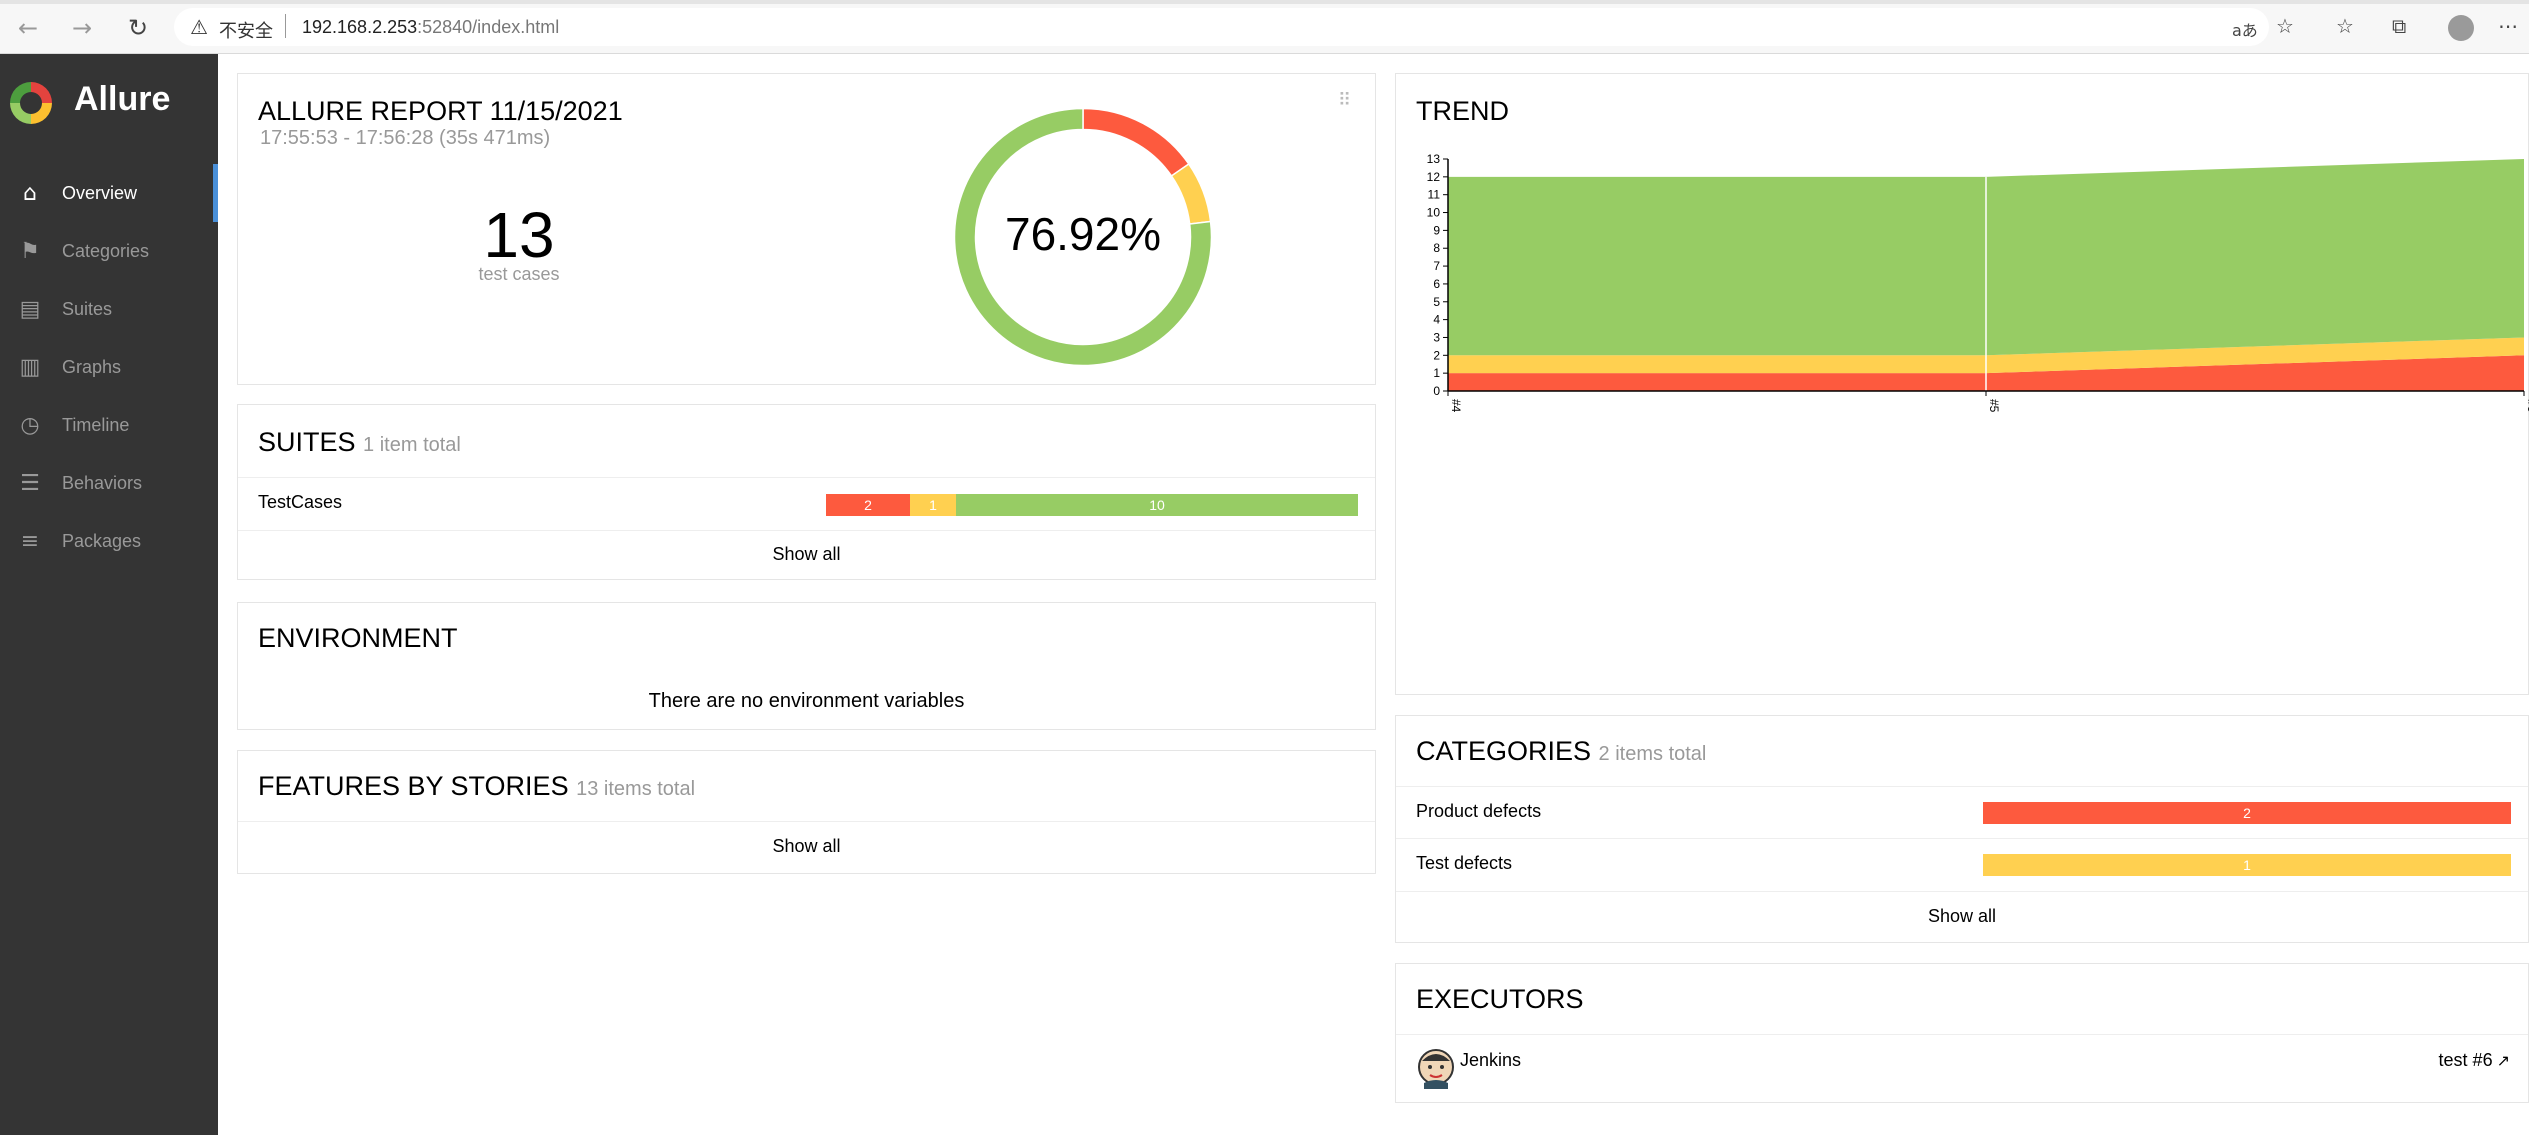 This screenshot has height=1135, width=2529. Describe the element at coordinates (2399, 26) in the screenshot. I see `collections-icon: ⧉` at that location.